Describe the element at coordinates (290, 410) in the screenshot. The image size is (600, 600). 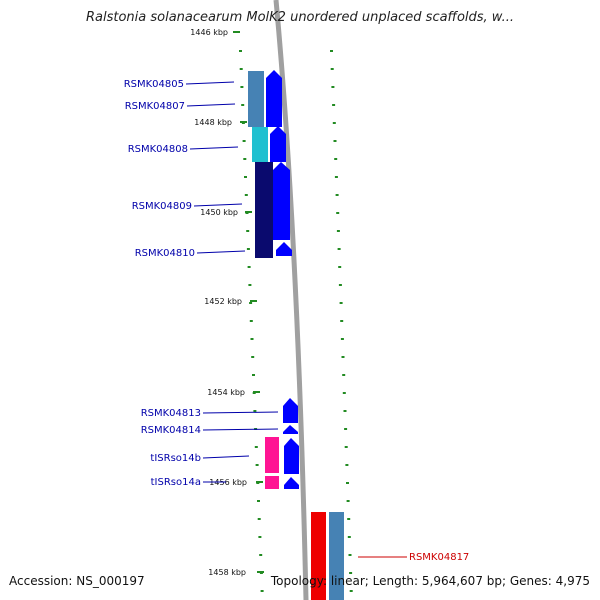
I see `gene-arrow-rsmk04813` at that location.